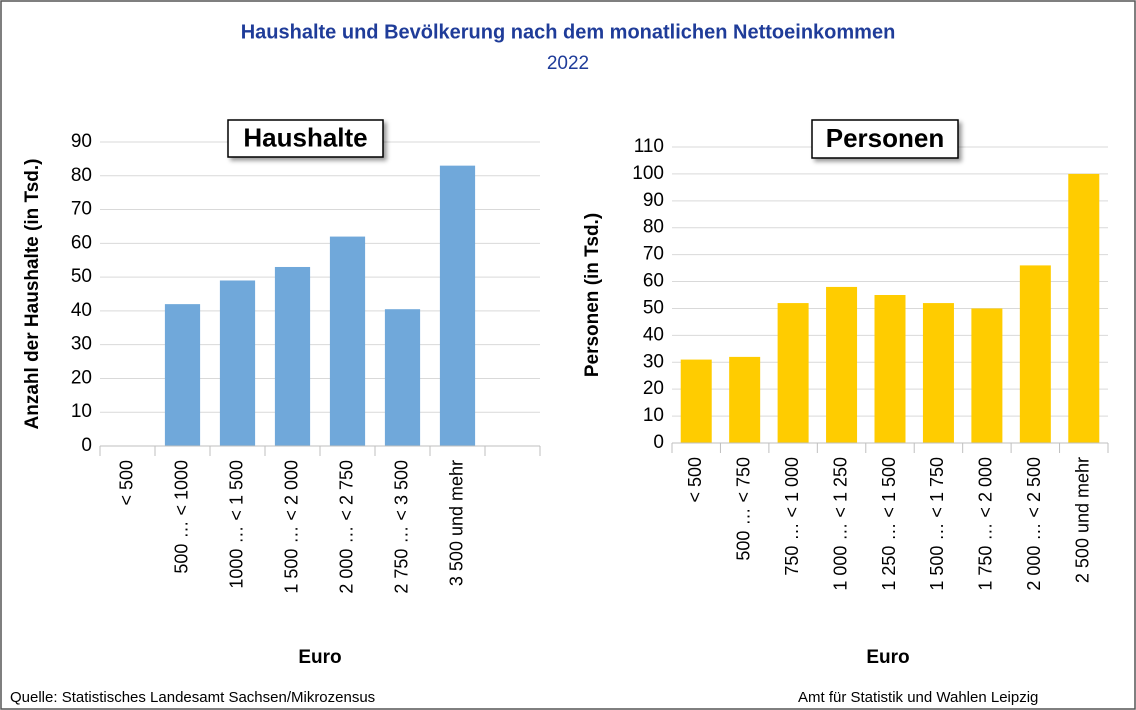  Describe the element at coordinates (568, 63) in the screenshot. I see `page-subtitle: 2022` at that location.